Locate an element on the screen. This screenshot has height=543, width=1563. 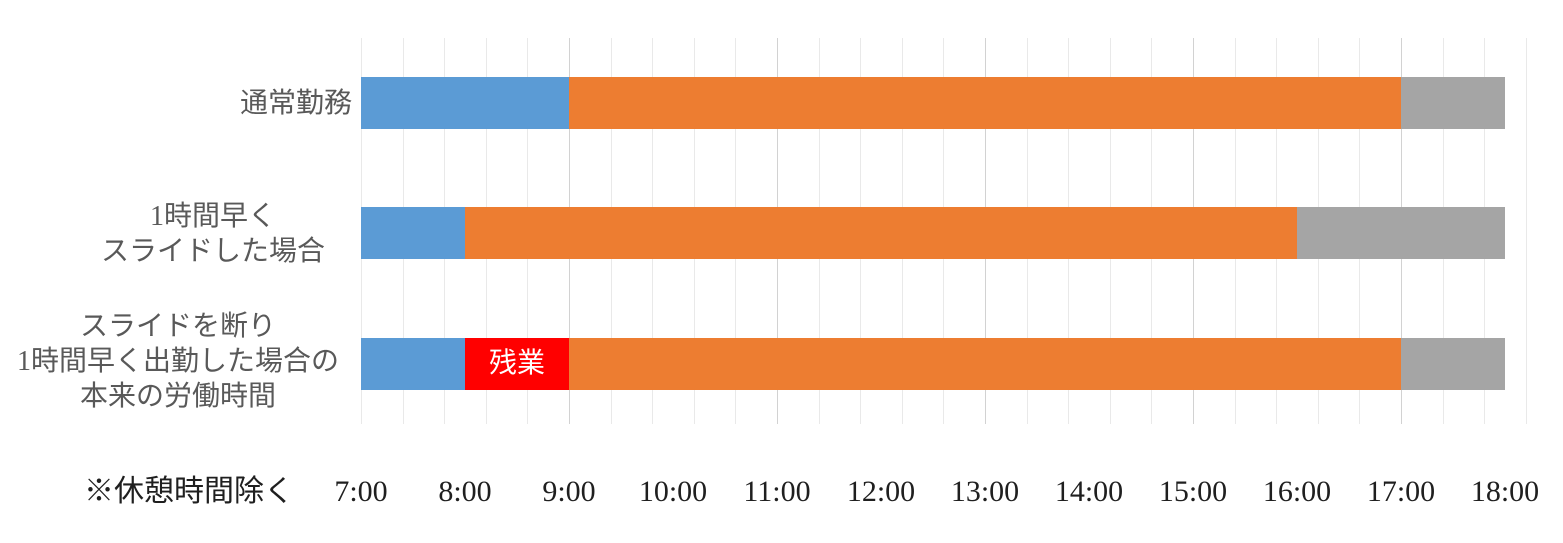
bar-segment-normal-work-orange is located at coordinates (985, 103).